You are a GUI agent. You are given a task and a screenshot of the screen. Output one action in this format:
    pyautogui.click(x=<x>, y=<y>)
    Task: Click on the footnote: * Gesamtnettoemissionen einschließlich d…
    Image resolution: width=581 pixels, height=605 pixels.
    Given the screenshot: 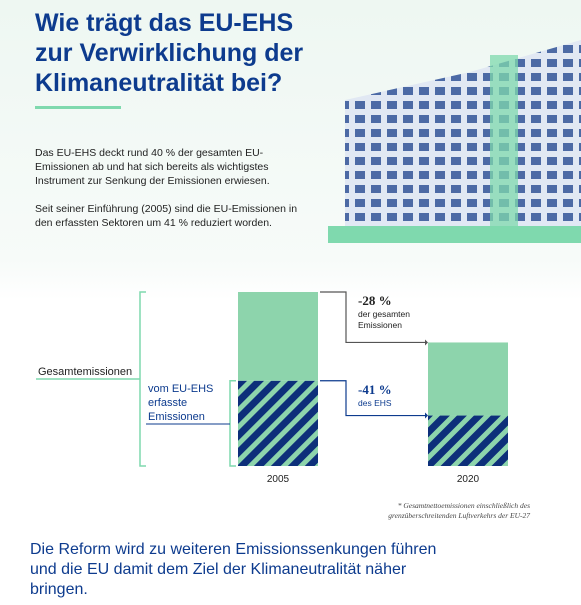 What is the action you would take?
    pyautogui.click(x=459, y=510)
    